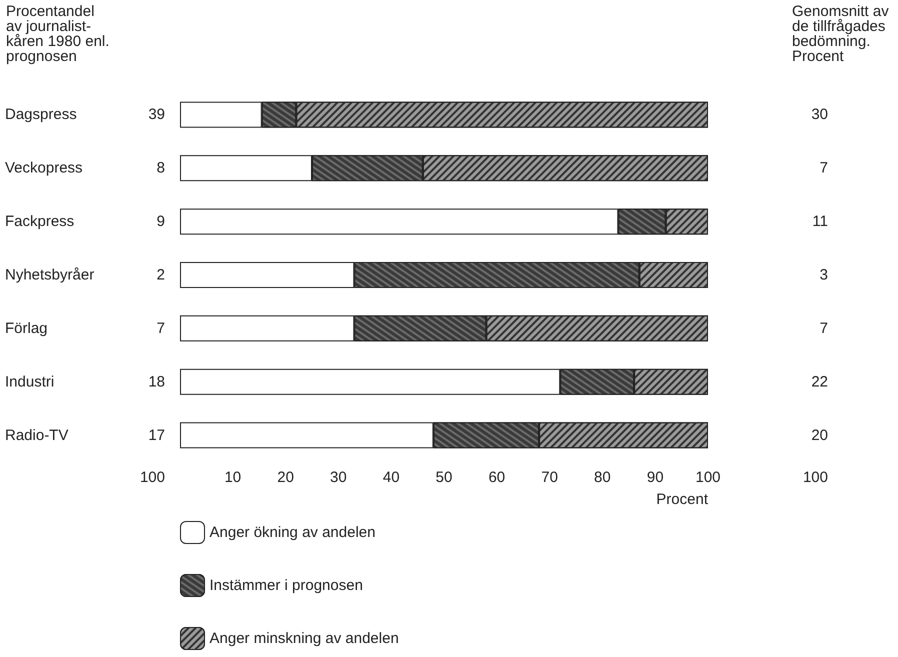  I want to click on text: 2, so click(160, 275).